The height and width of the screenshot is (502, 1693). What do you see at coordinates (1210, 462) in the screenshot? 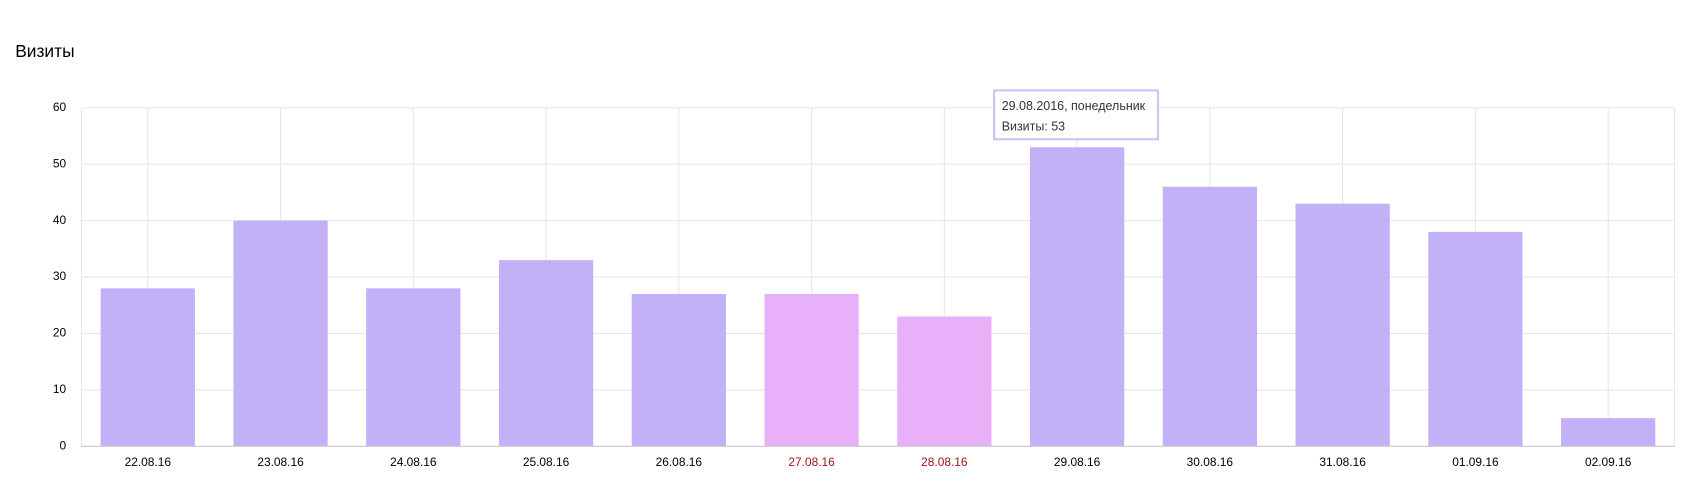
I see `x-tick-label: 30.08.16` at bounding box center [1210, 462].